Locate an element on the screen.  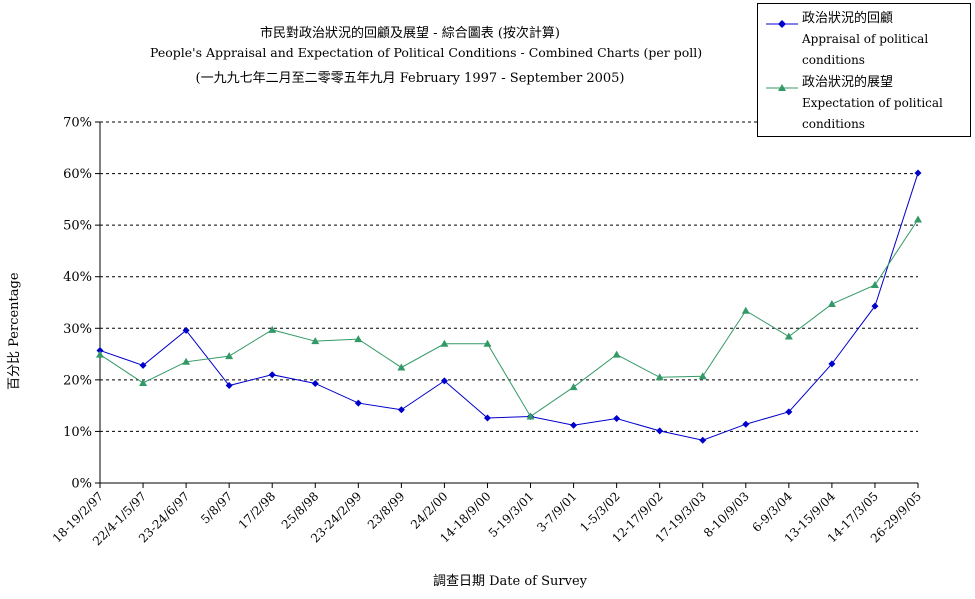
x-tick-label: 23/8/99 is located at coordinates (386, 510).